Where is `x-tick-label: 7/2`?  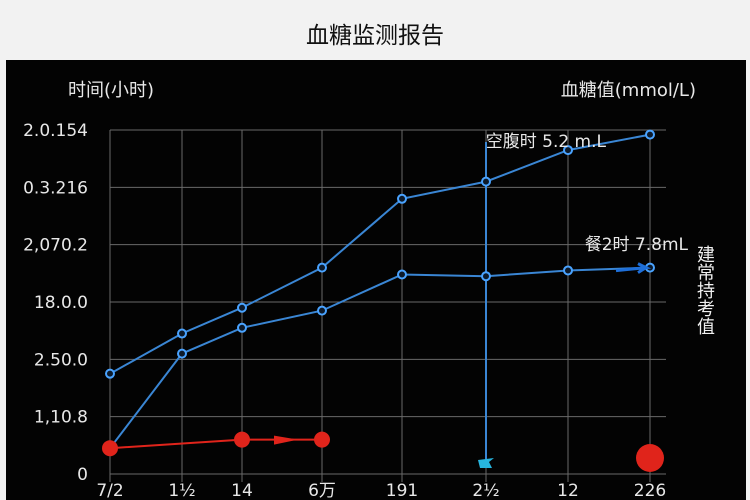 x-tick-label: 7/2 is located at coordinates (109, 490).